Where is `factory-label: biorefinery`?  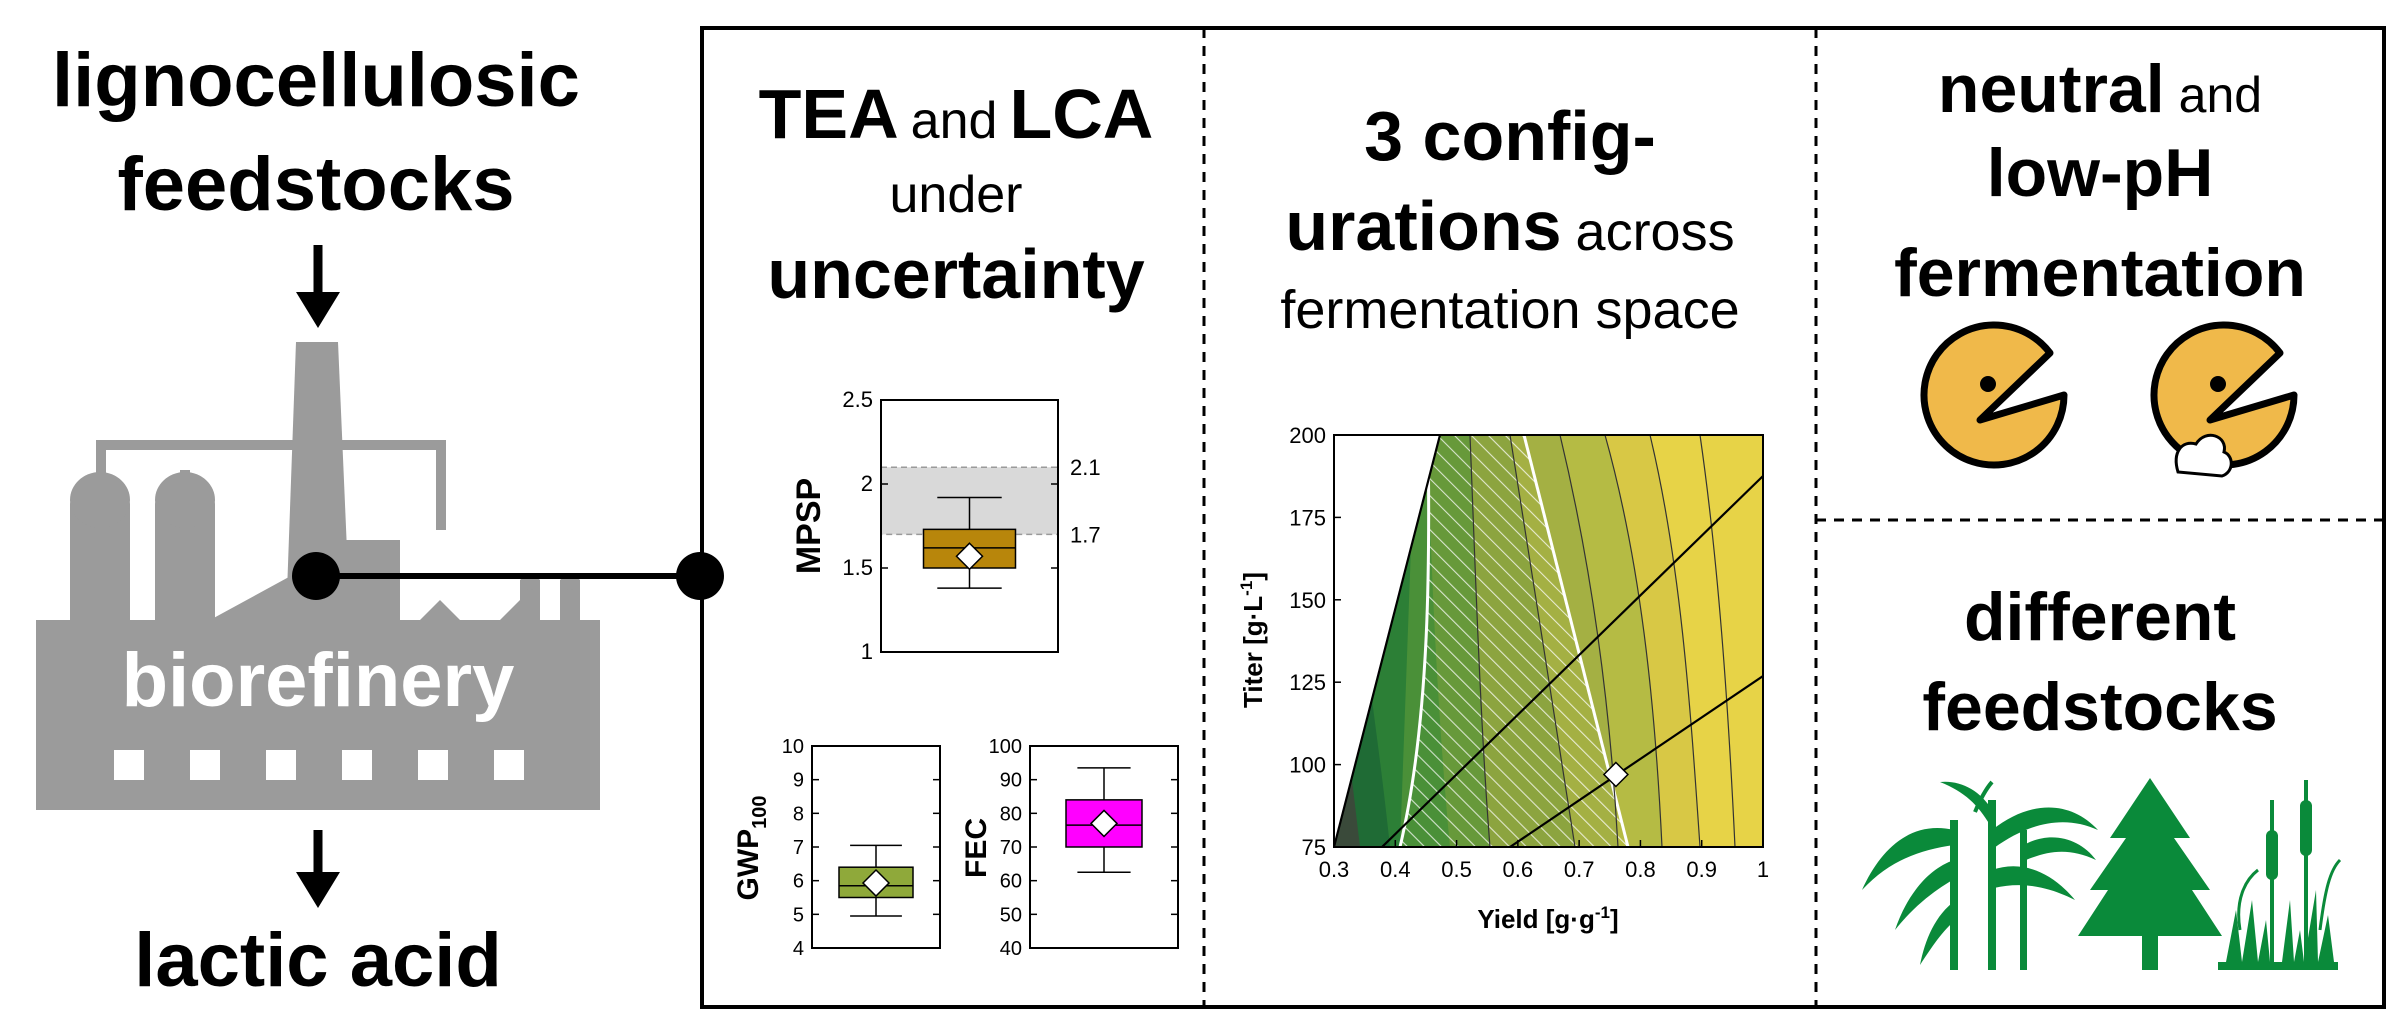
factory-label: biorefinery is located at coordinates (318, 680).